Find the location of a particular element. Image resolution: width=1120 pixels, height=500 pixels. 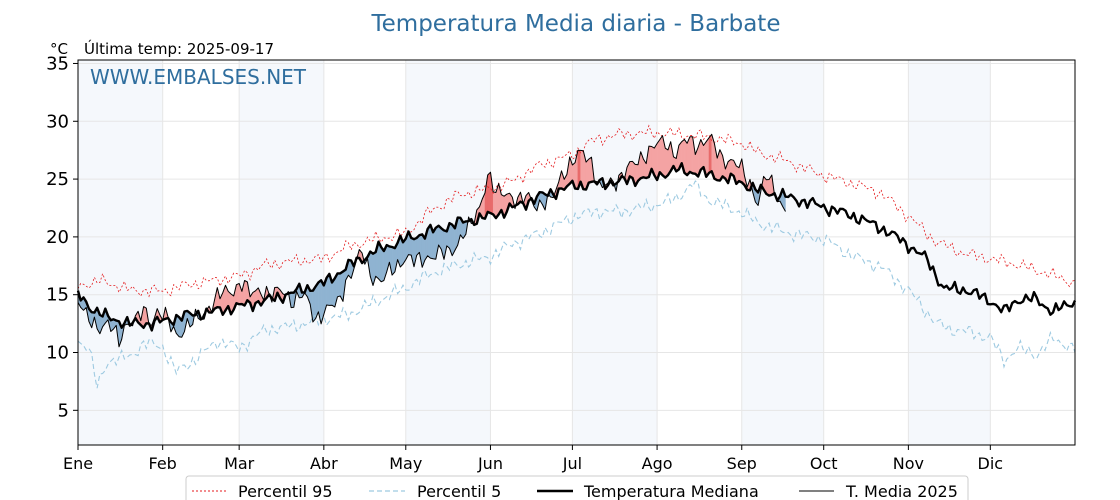

x-tick-label: Feb is located at coordinates (163, 463).